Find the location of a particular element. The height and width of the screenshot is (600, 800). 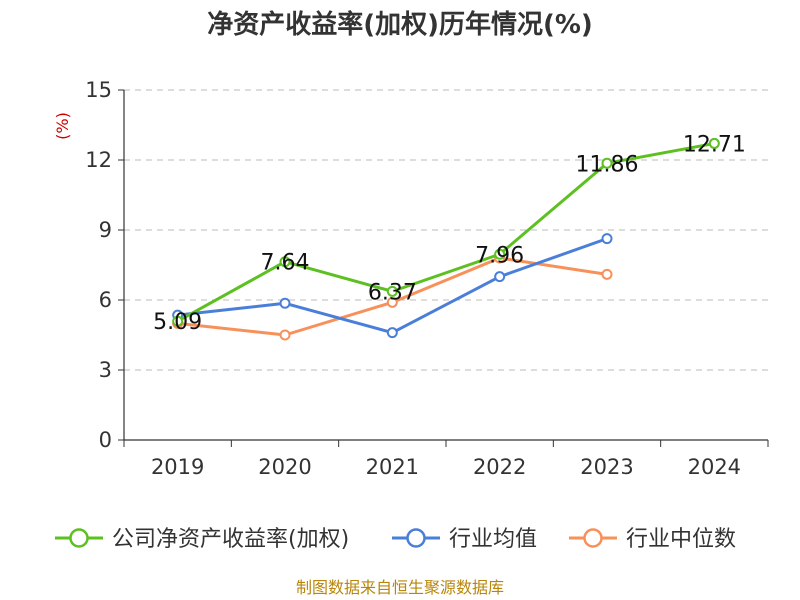

y-tick-label: 6 is located at coordinates (105, 300).